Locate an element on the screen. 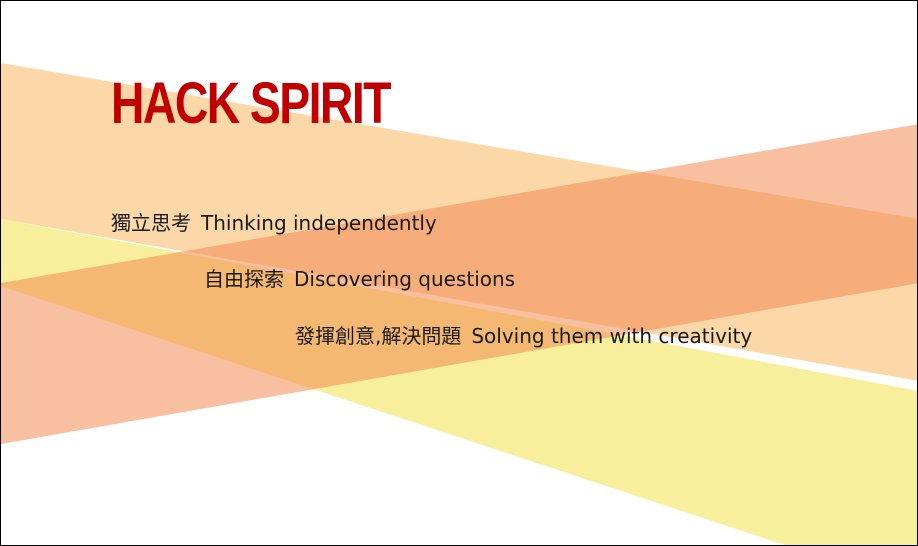  motto-line-1-english: Thinking independently is located at coordinates (319, 223).